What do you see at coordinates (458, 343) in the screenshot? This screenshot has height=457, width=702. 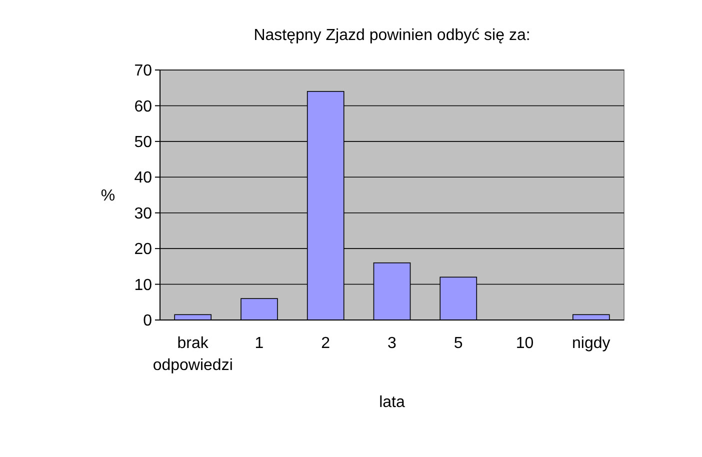 I see `x-tick-label: 5` at bounding box center [458, 343].